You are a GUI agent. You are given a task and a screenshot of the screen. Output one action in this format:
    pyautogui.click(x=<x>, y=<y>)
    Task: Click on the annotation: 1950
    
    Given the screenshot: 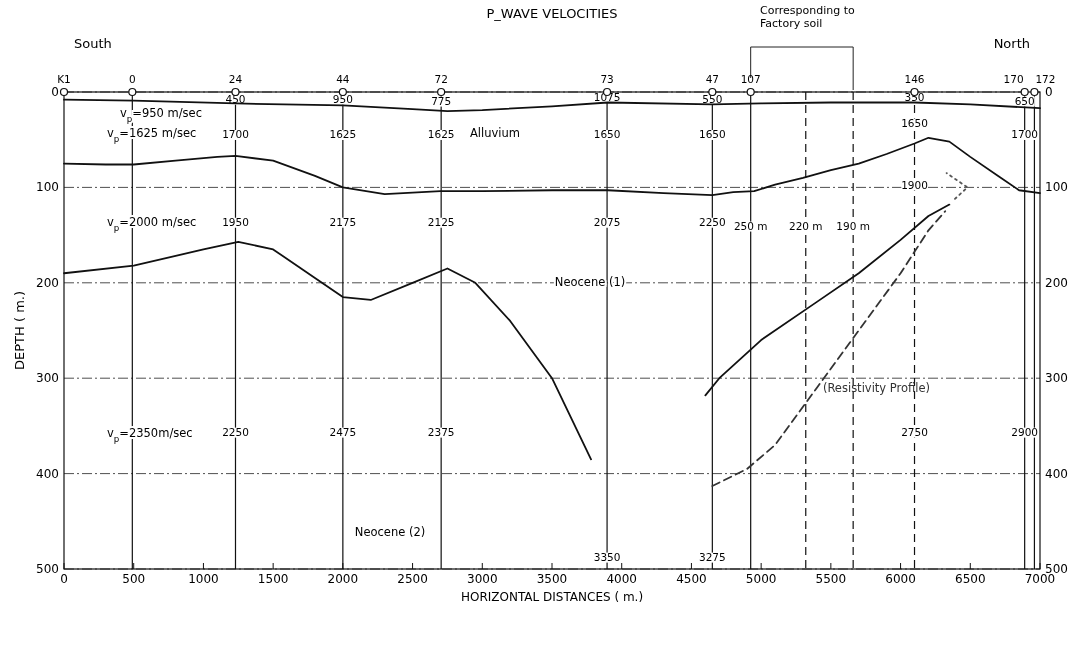 What is the action you would take?
    pyautogui.click(x=235, y=221)
    